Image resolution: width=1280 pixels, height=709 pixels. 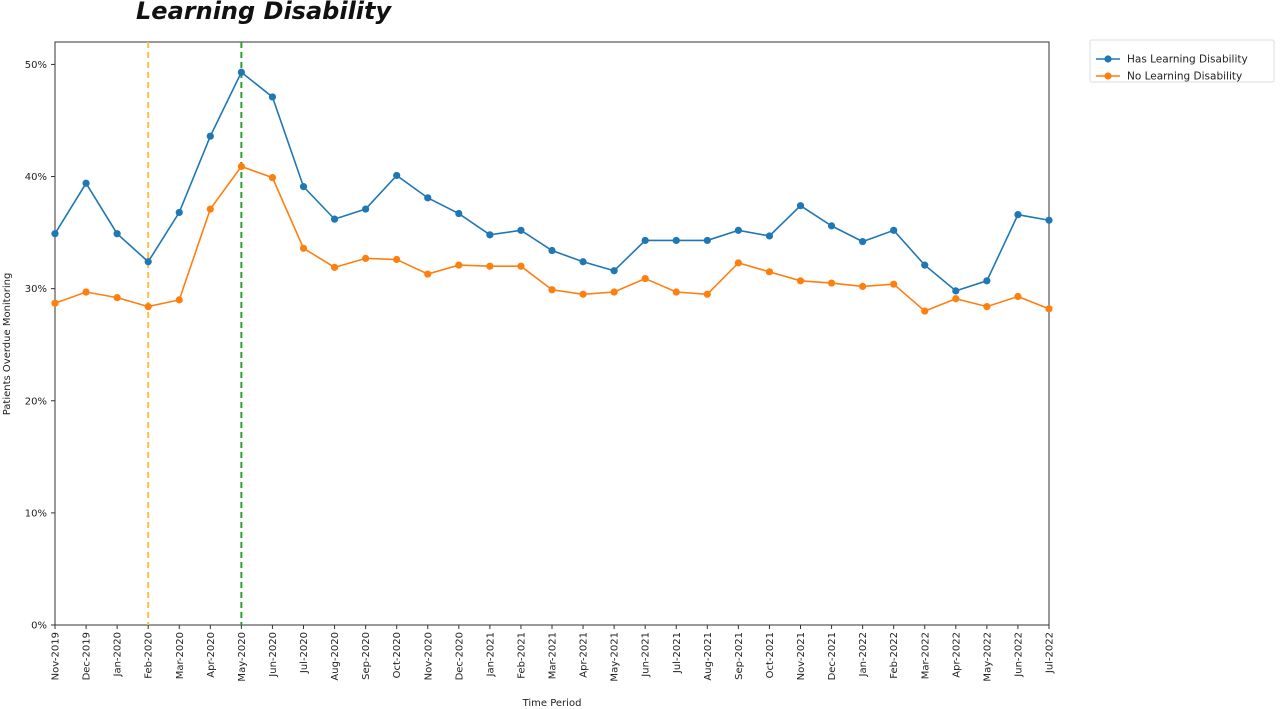 What do you see at coordinates (490, 654) in the screenshot?
I see `x-tick-label: Jan-2021` at bounding box center [490, 654].